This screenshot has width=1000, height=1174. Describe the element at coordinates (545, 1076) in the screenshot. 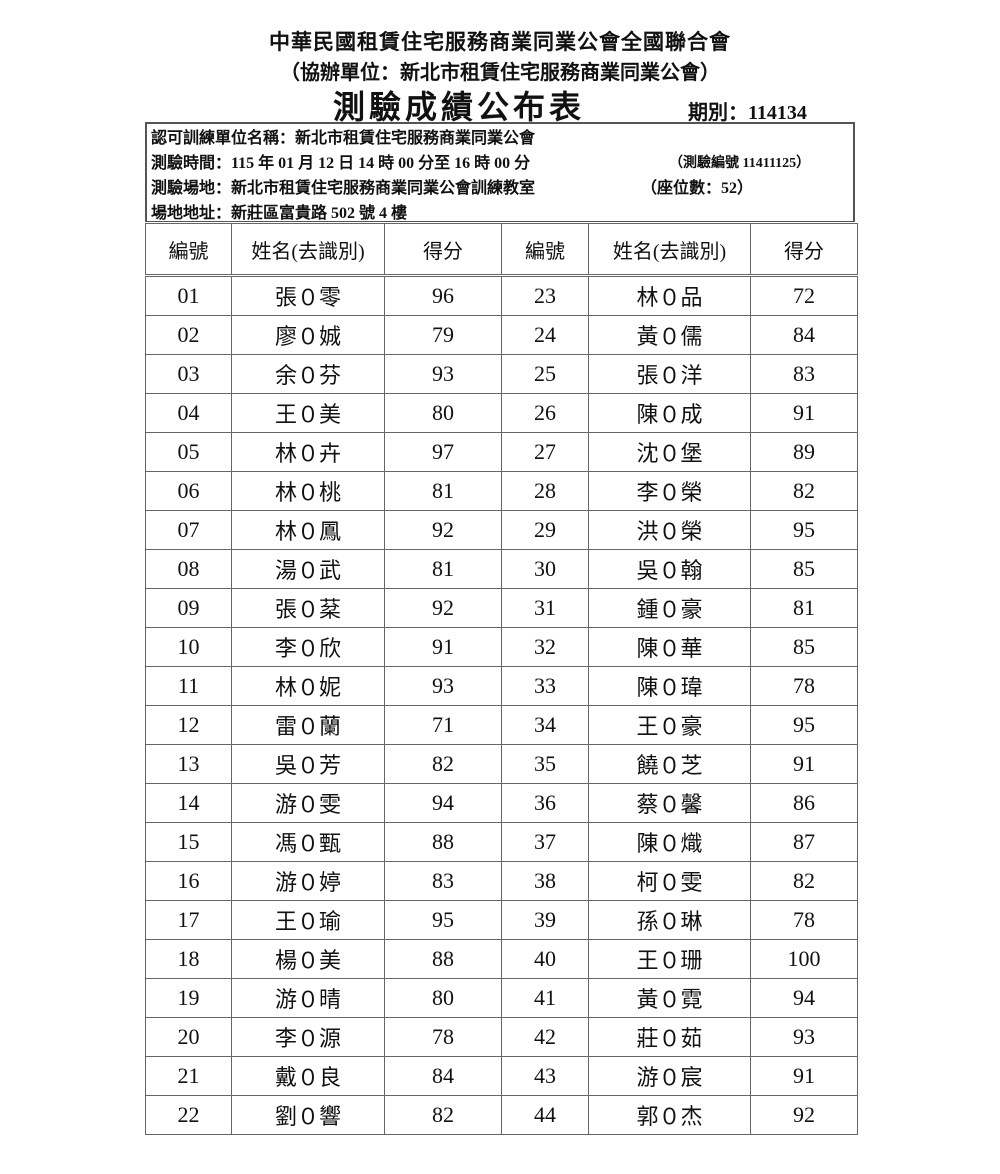

I see `right-number-cell: 43` at that location.